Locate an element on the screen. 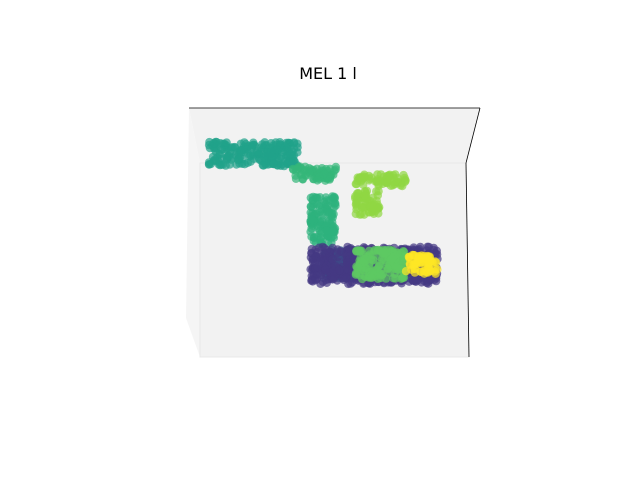  scatter-points is located at coordinates (323, 213).